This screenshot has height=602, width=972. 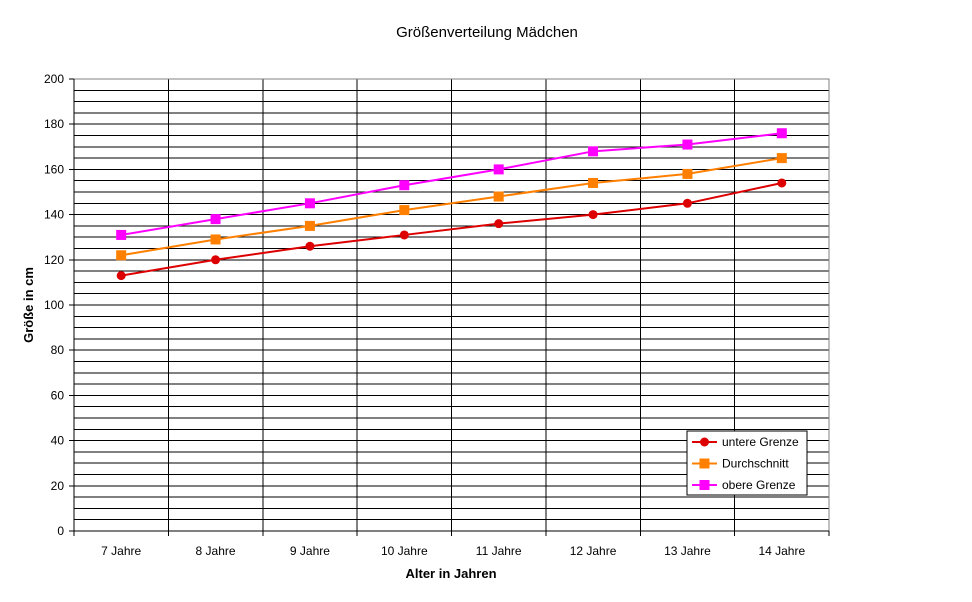 I want to click on y-tick-label: 160, so click(x=54, y=169).